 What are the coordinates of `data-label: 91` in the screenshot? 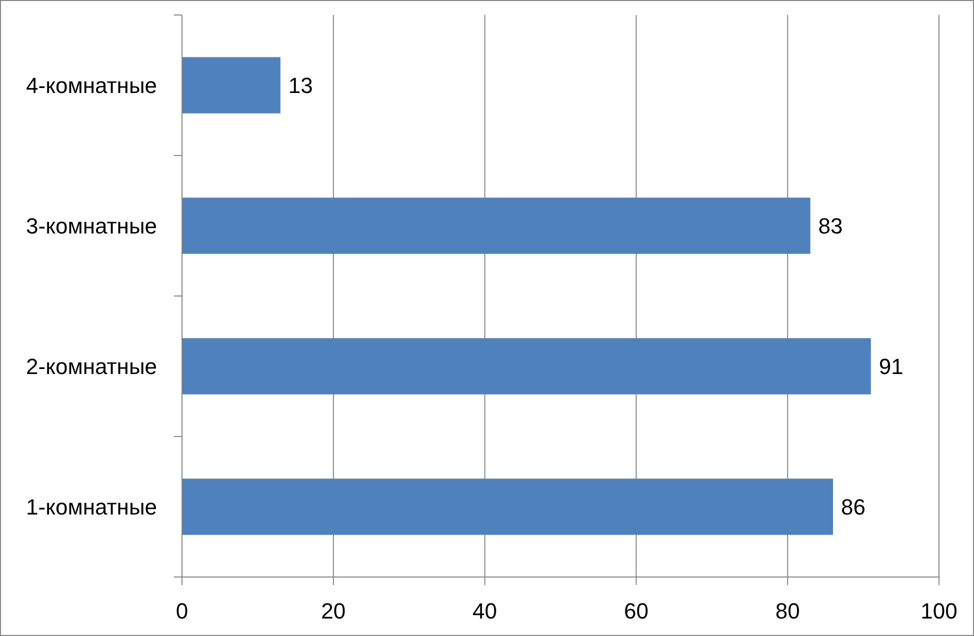 It's located at (891, 366).